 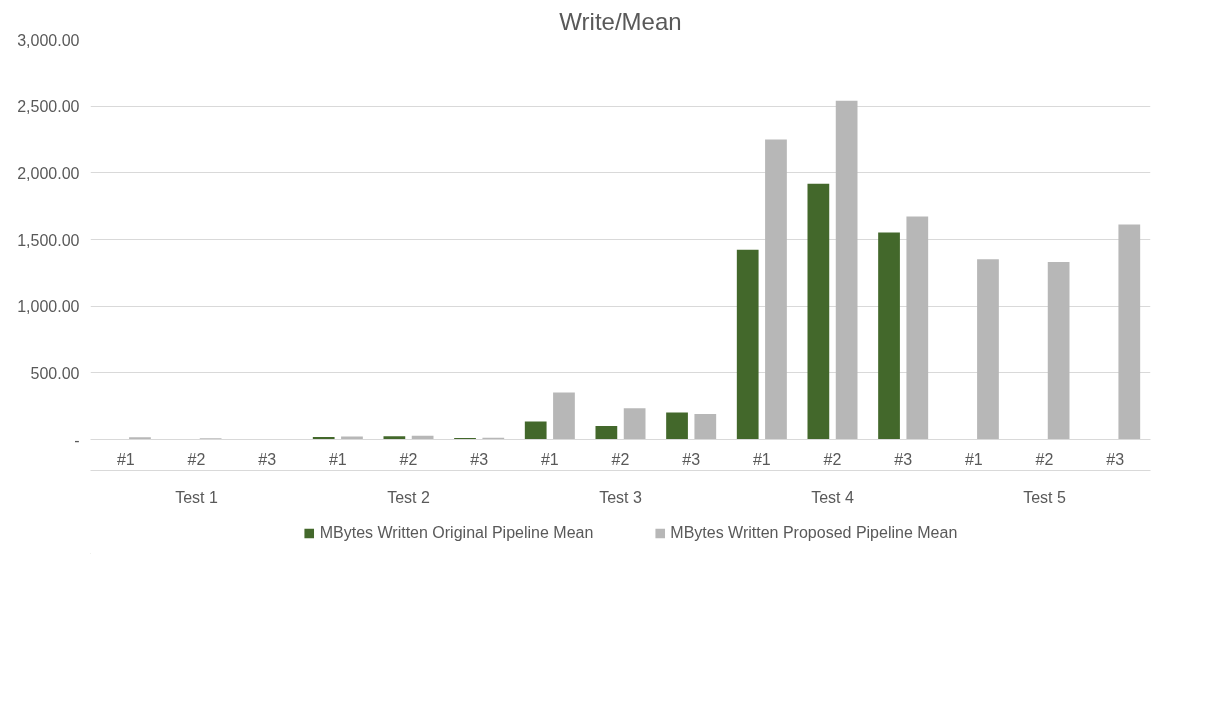 I want to click on y-tick-label: 500.00, so click(x=55, y=373).